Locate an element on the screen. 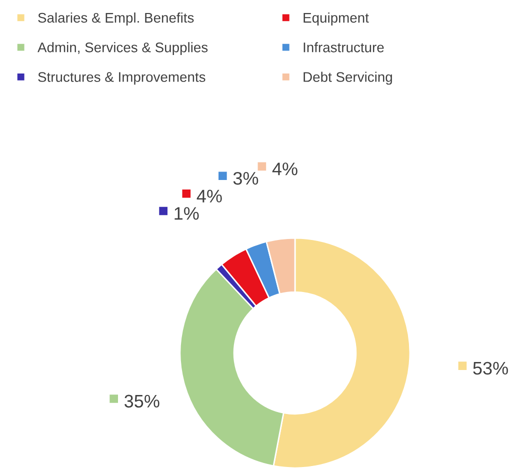 Image resolution: width=510 pixels, height=475 pixels. data-label: 1% is located at coordinates (186, 213).